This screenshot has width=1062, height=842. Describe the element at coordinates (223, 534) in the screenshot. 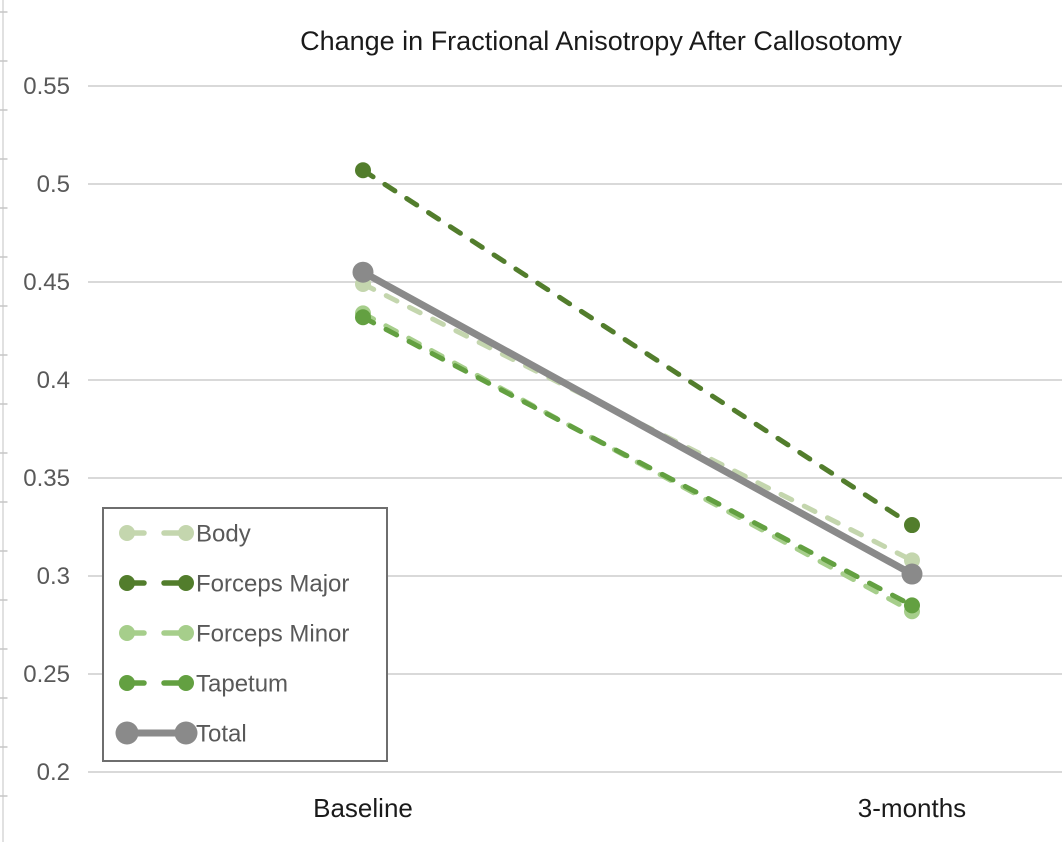

I see `legend-label-body: Body` at that location.